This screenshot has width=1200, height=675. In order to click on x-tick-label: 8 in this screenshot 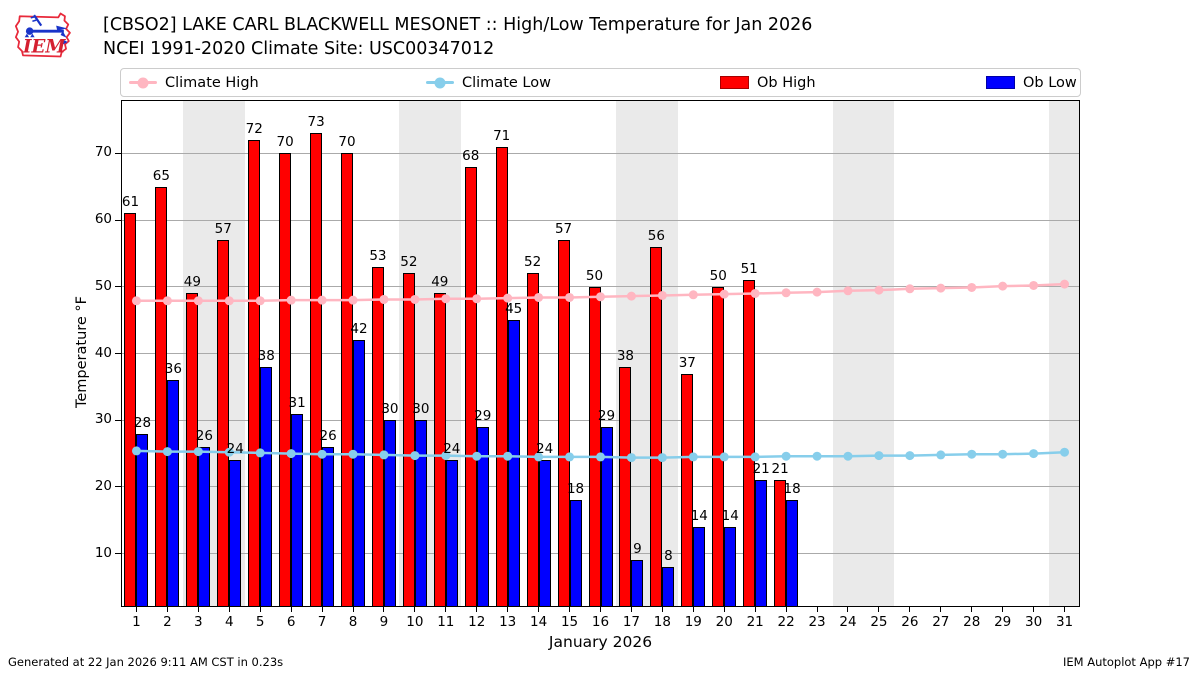, I will do `click(353, 622)`.